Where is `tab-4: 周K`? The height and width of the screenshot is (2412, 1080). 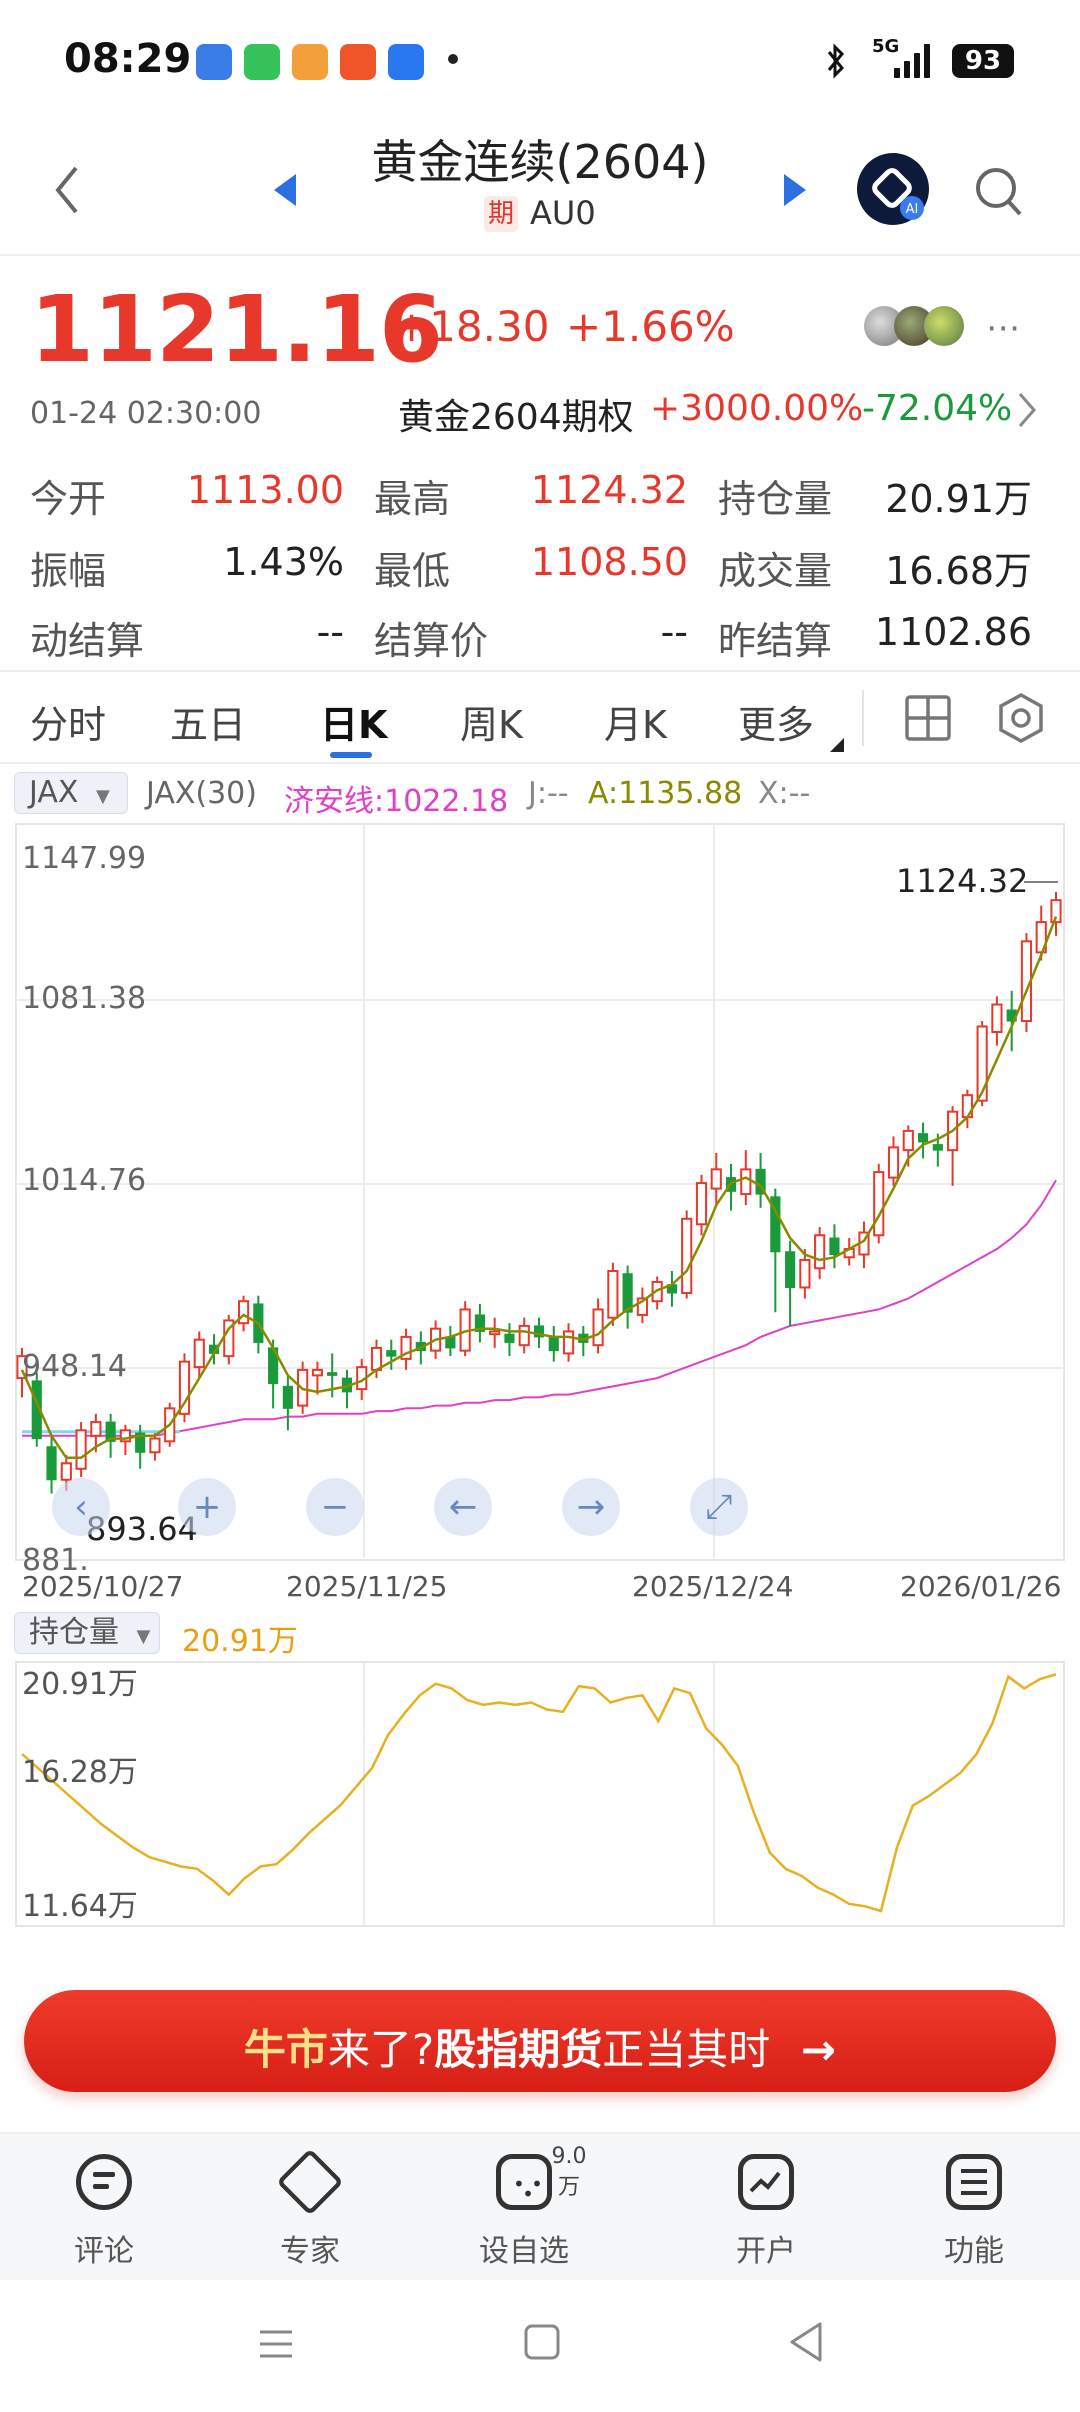
tab-4: 周K is located at coordinates (491, 725).